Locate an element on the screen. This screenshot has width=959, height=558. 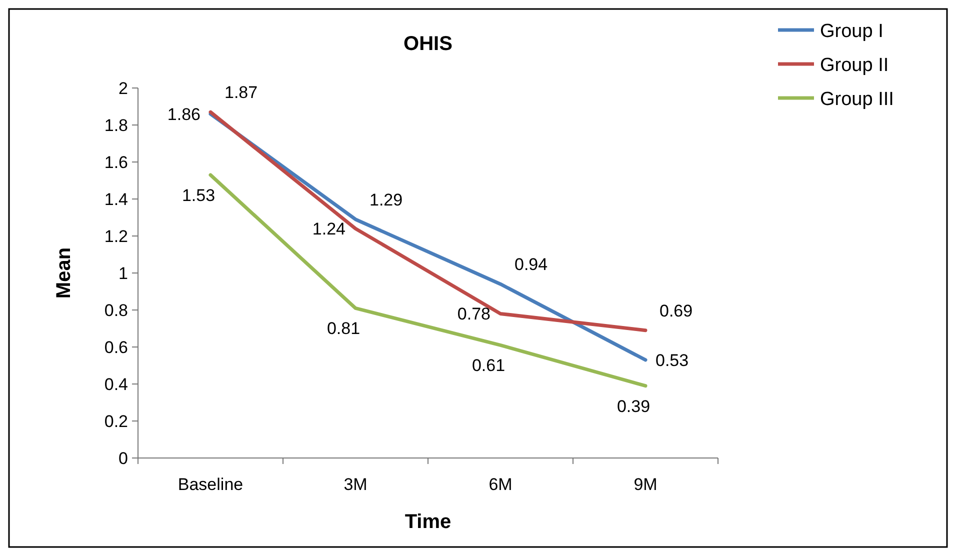
y-tick-label: 0 is located at coordinates (123, 458).